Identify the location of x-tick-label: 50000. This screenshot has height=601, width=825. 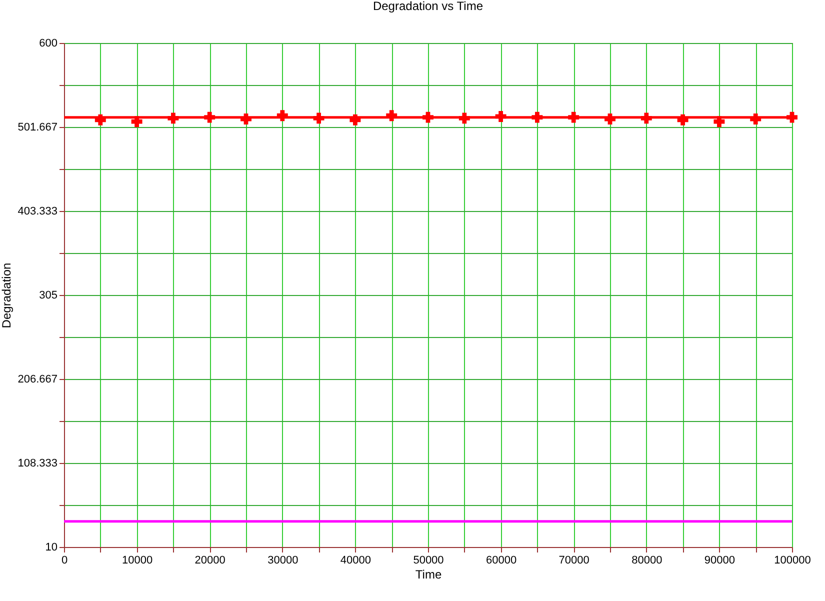
(428, 560).